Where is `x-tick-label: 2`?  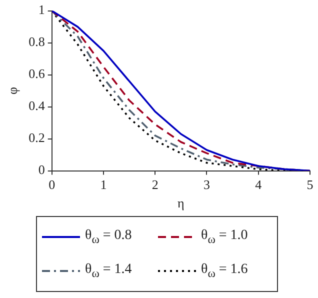
x-tick-label: 2 is located at coordinates (155, 184).